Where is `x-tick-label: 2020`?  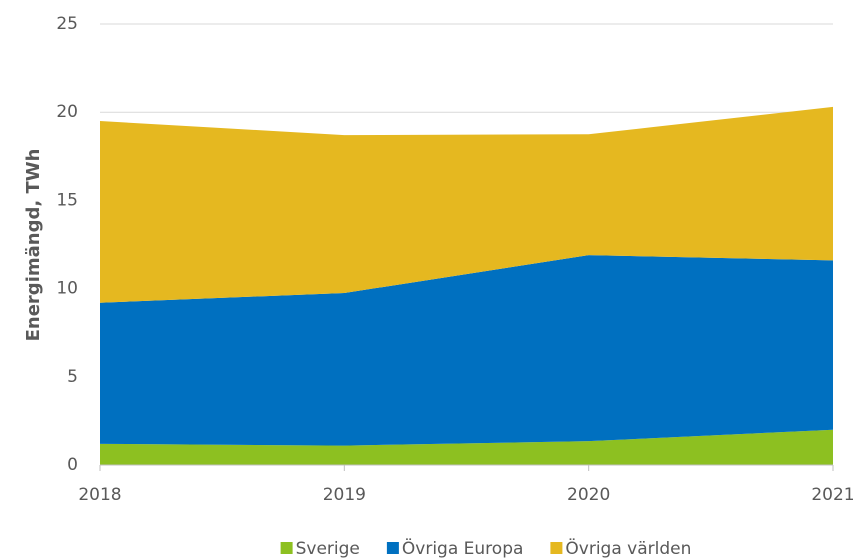 x-tick-label: 2020 is located at coordinates (588, 495).